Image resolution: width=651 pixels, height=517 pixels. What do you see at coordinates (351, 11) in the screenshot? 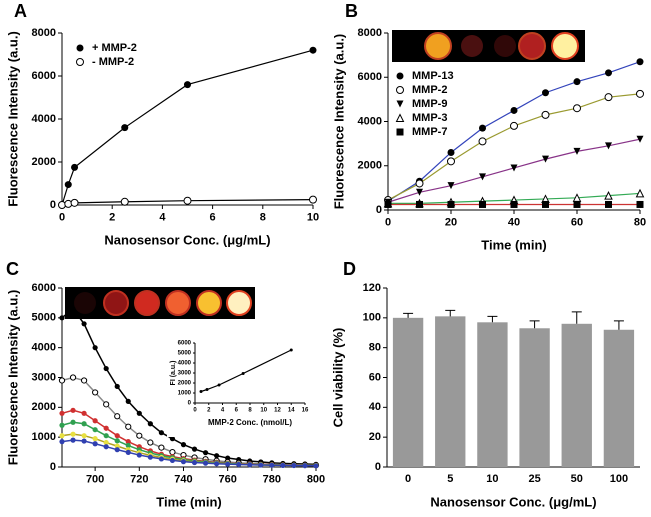
I see `panel-label: B` at bounding box center [351, 11].